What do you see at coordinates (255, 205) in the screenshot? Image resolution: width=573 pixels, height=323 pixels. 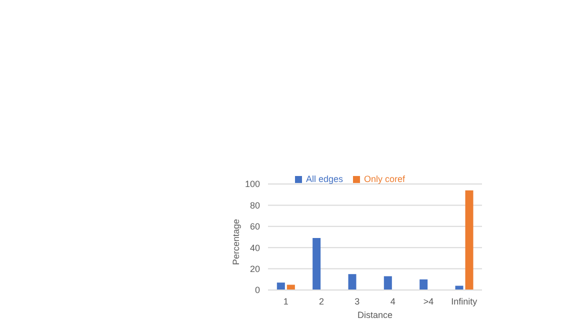 I see `y-tick-label: 80` at bounding box center [255, 205].